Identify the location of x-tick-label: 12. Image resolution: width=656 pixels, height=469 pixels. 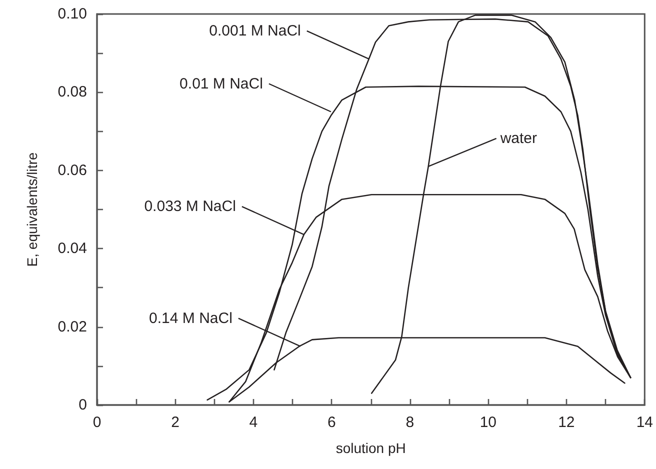
(566, 422).